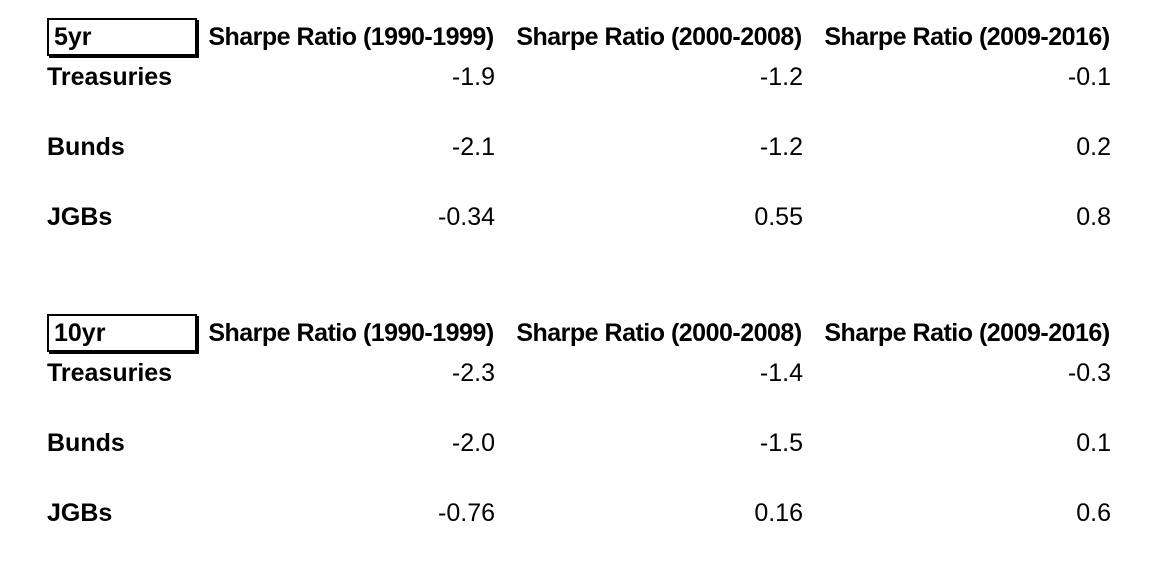  I want to click on cell-value: 0.55, so click(778, 217).